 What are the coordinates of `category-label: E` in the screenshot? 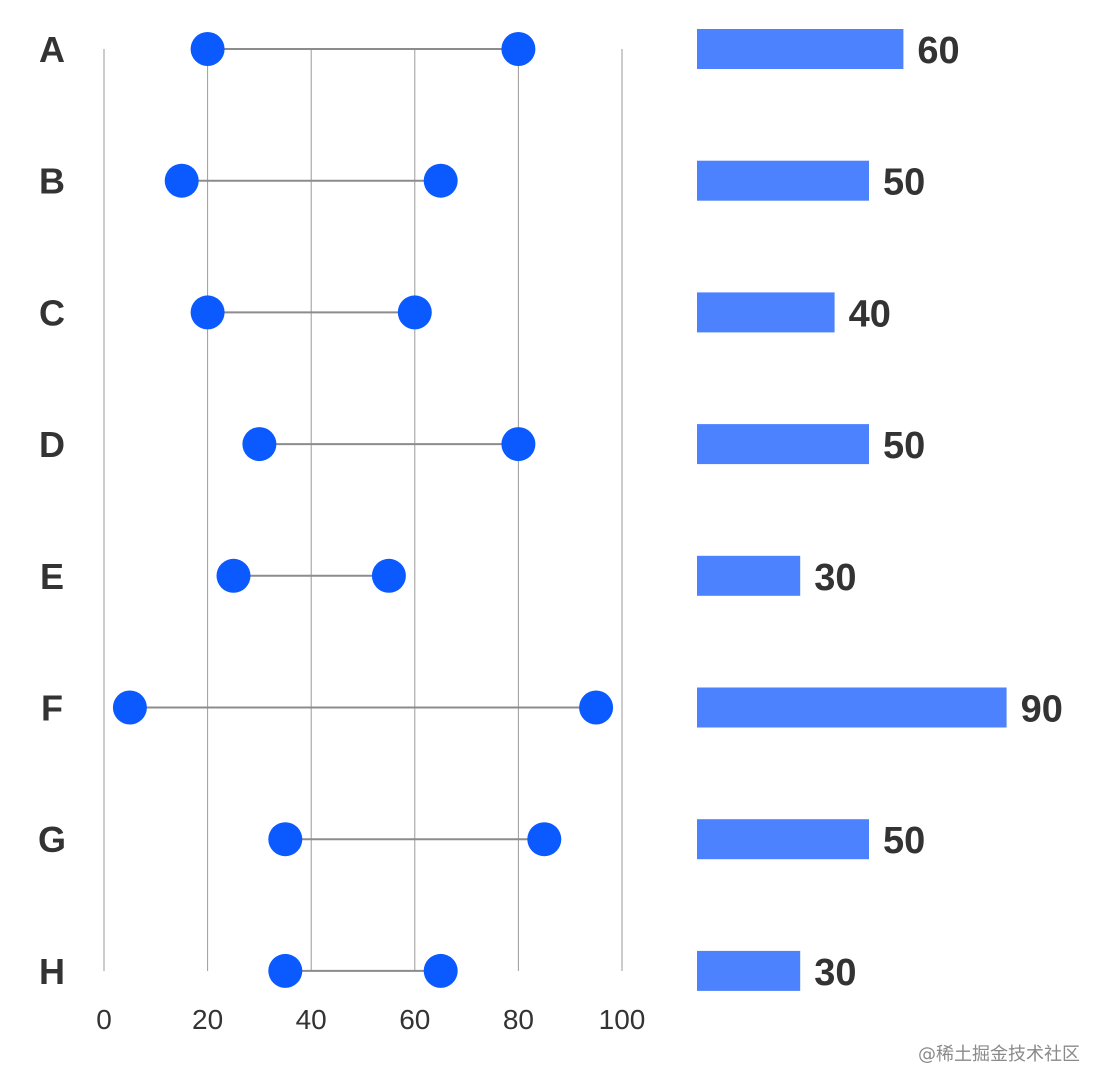 It's located at (52, 576).